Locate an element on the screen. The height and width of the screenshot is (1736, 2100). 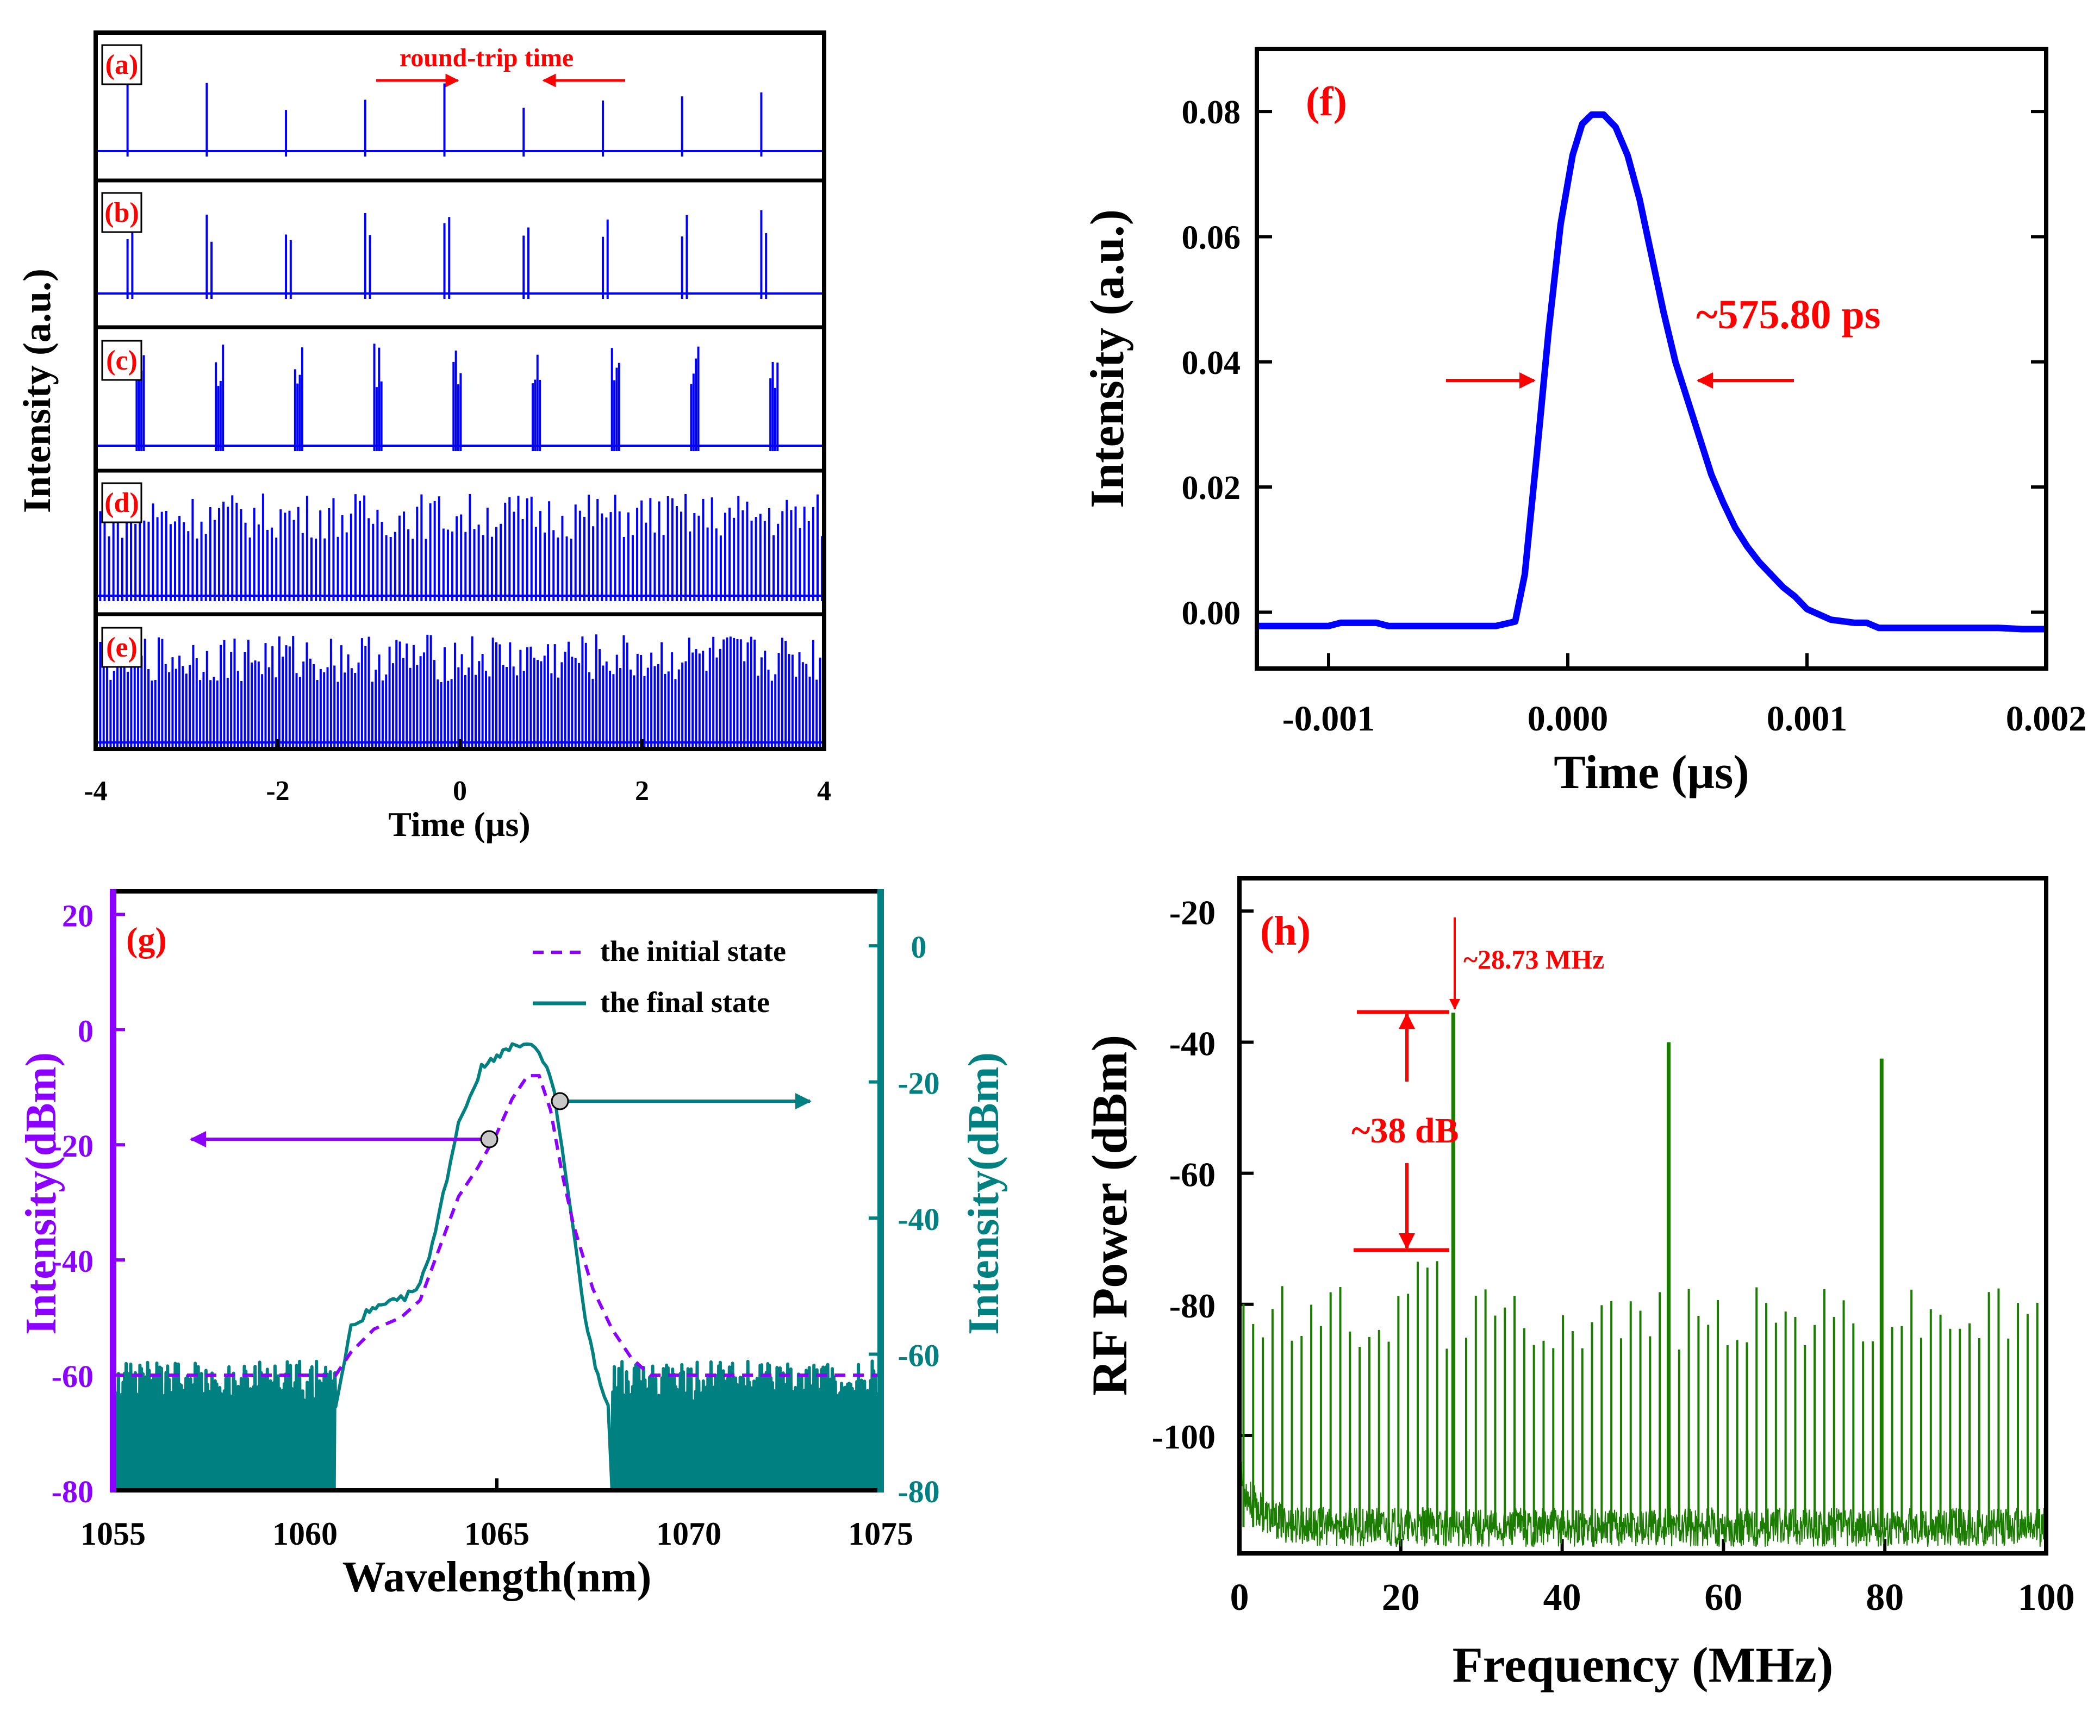
x-tick-label-g: 1070 is located at coordinates (688, 1534).